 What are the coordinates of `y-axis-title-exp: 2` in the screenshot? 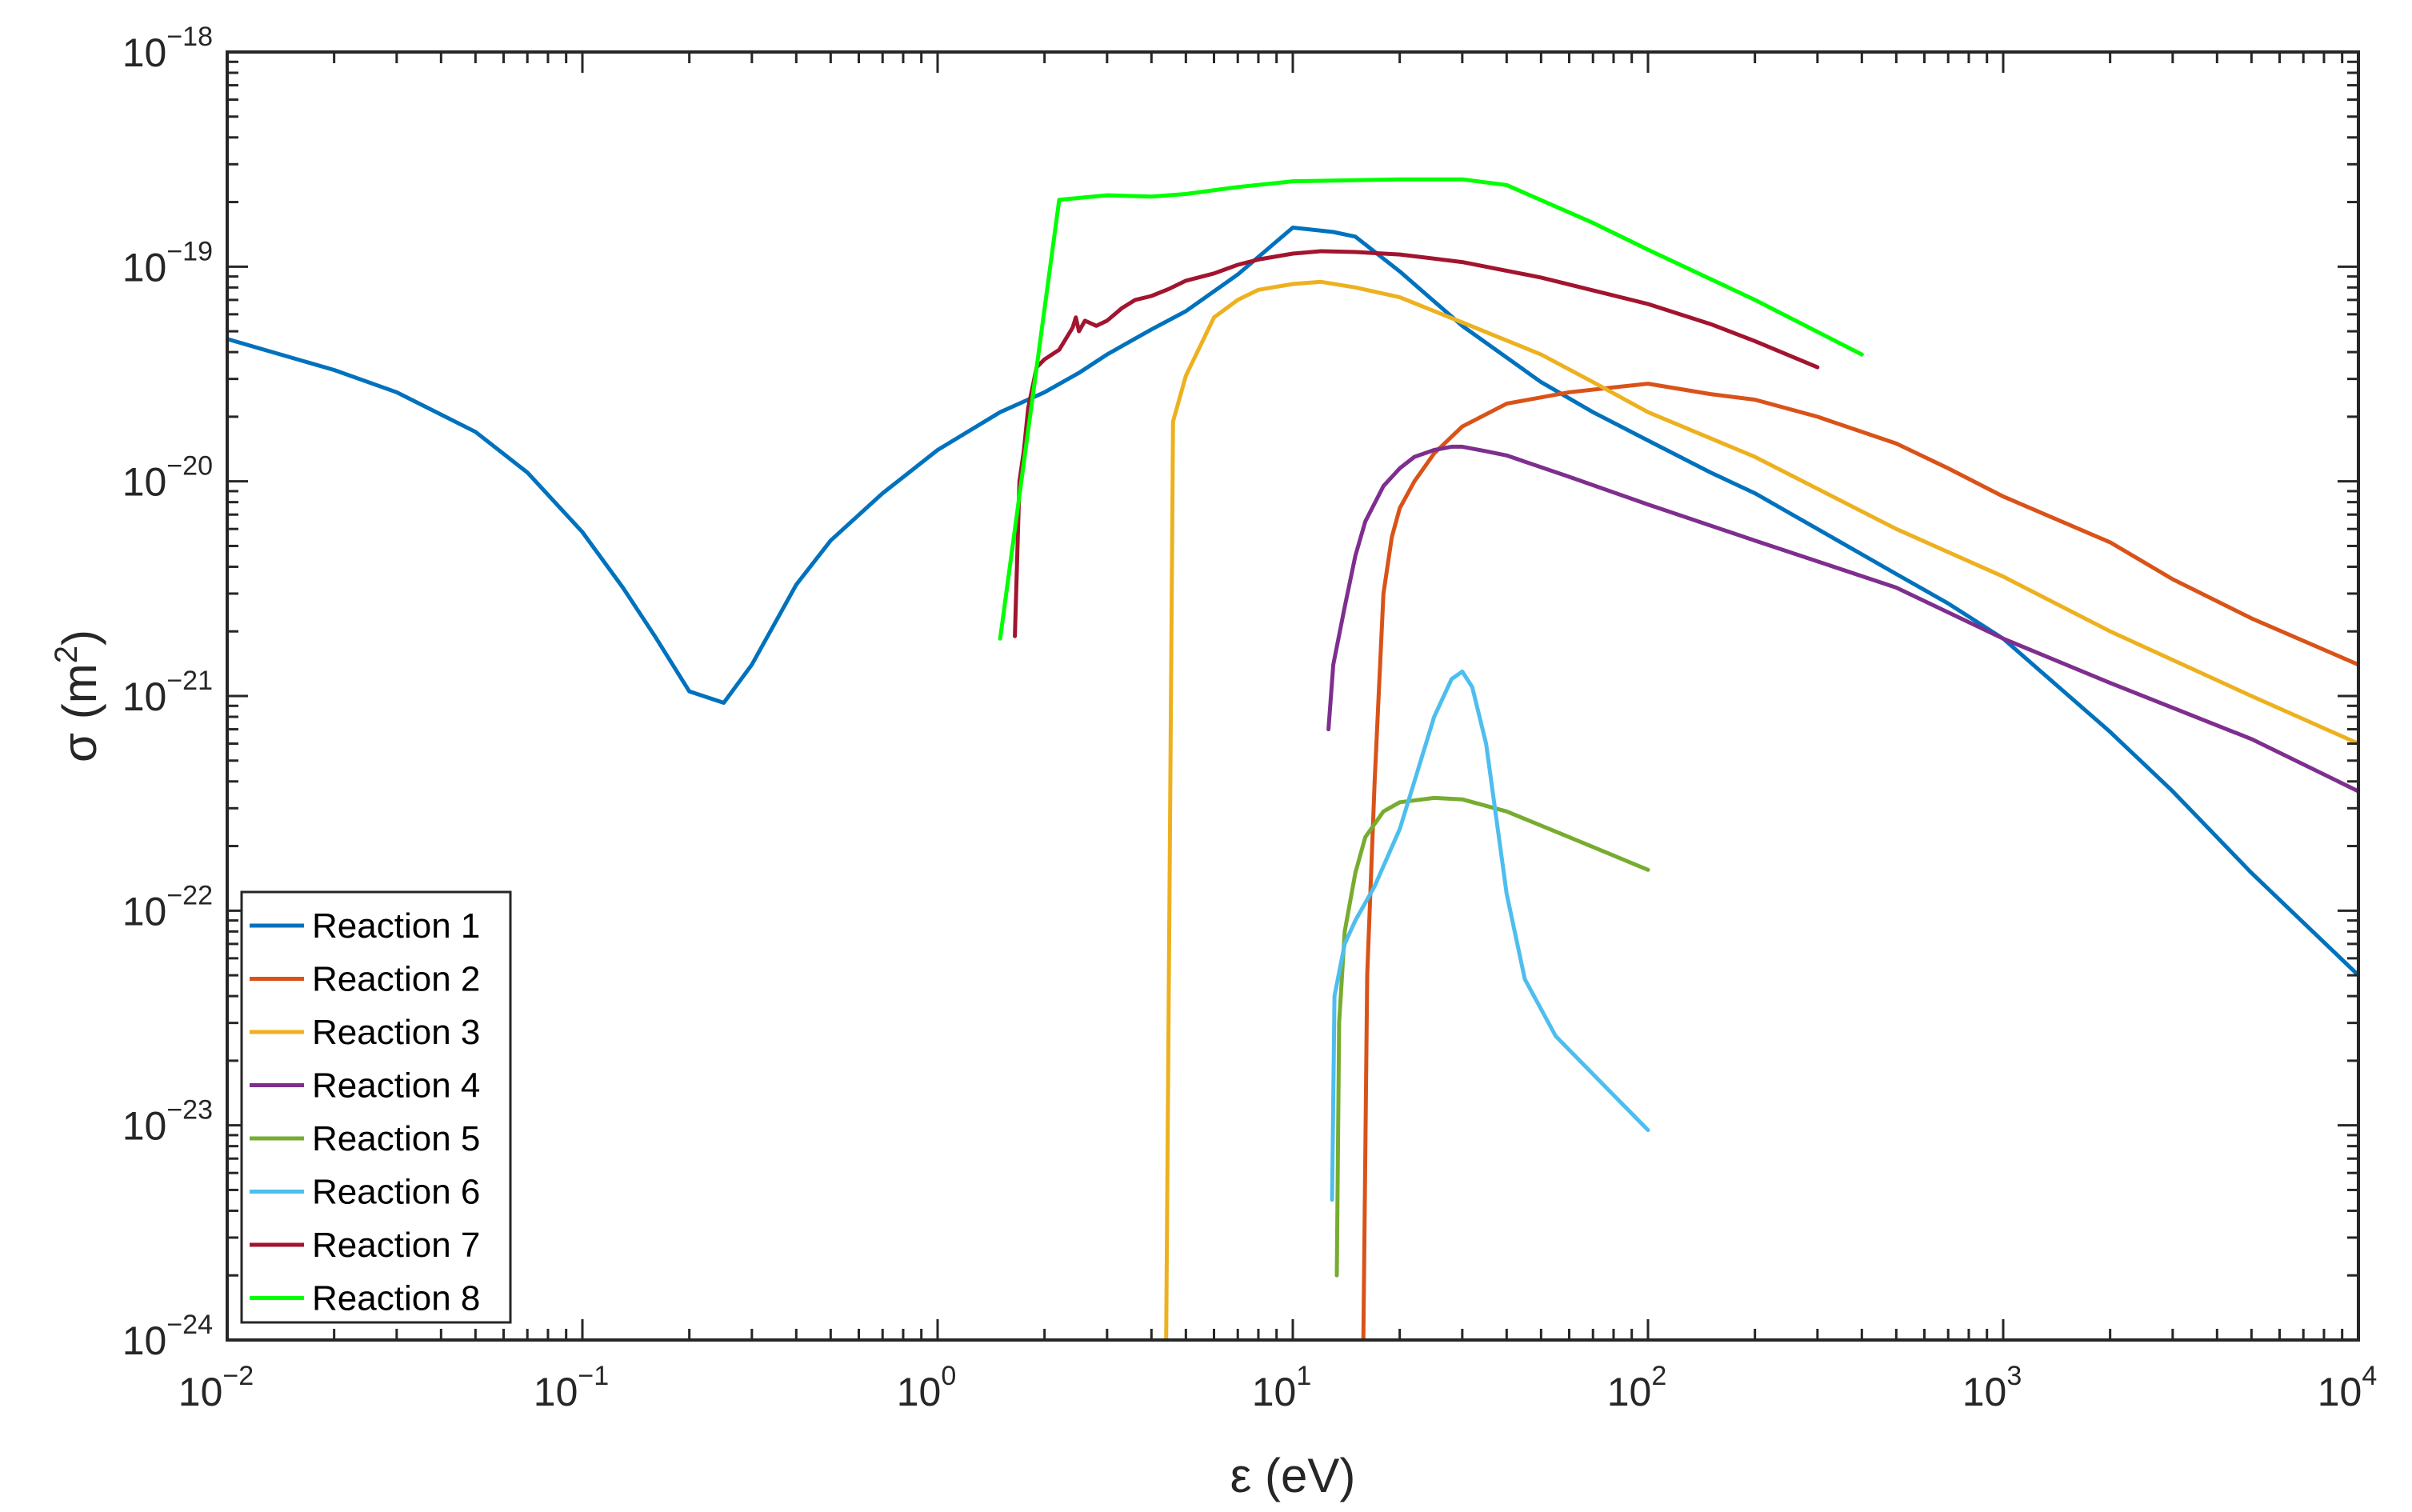 It's located at (66, 654).